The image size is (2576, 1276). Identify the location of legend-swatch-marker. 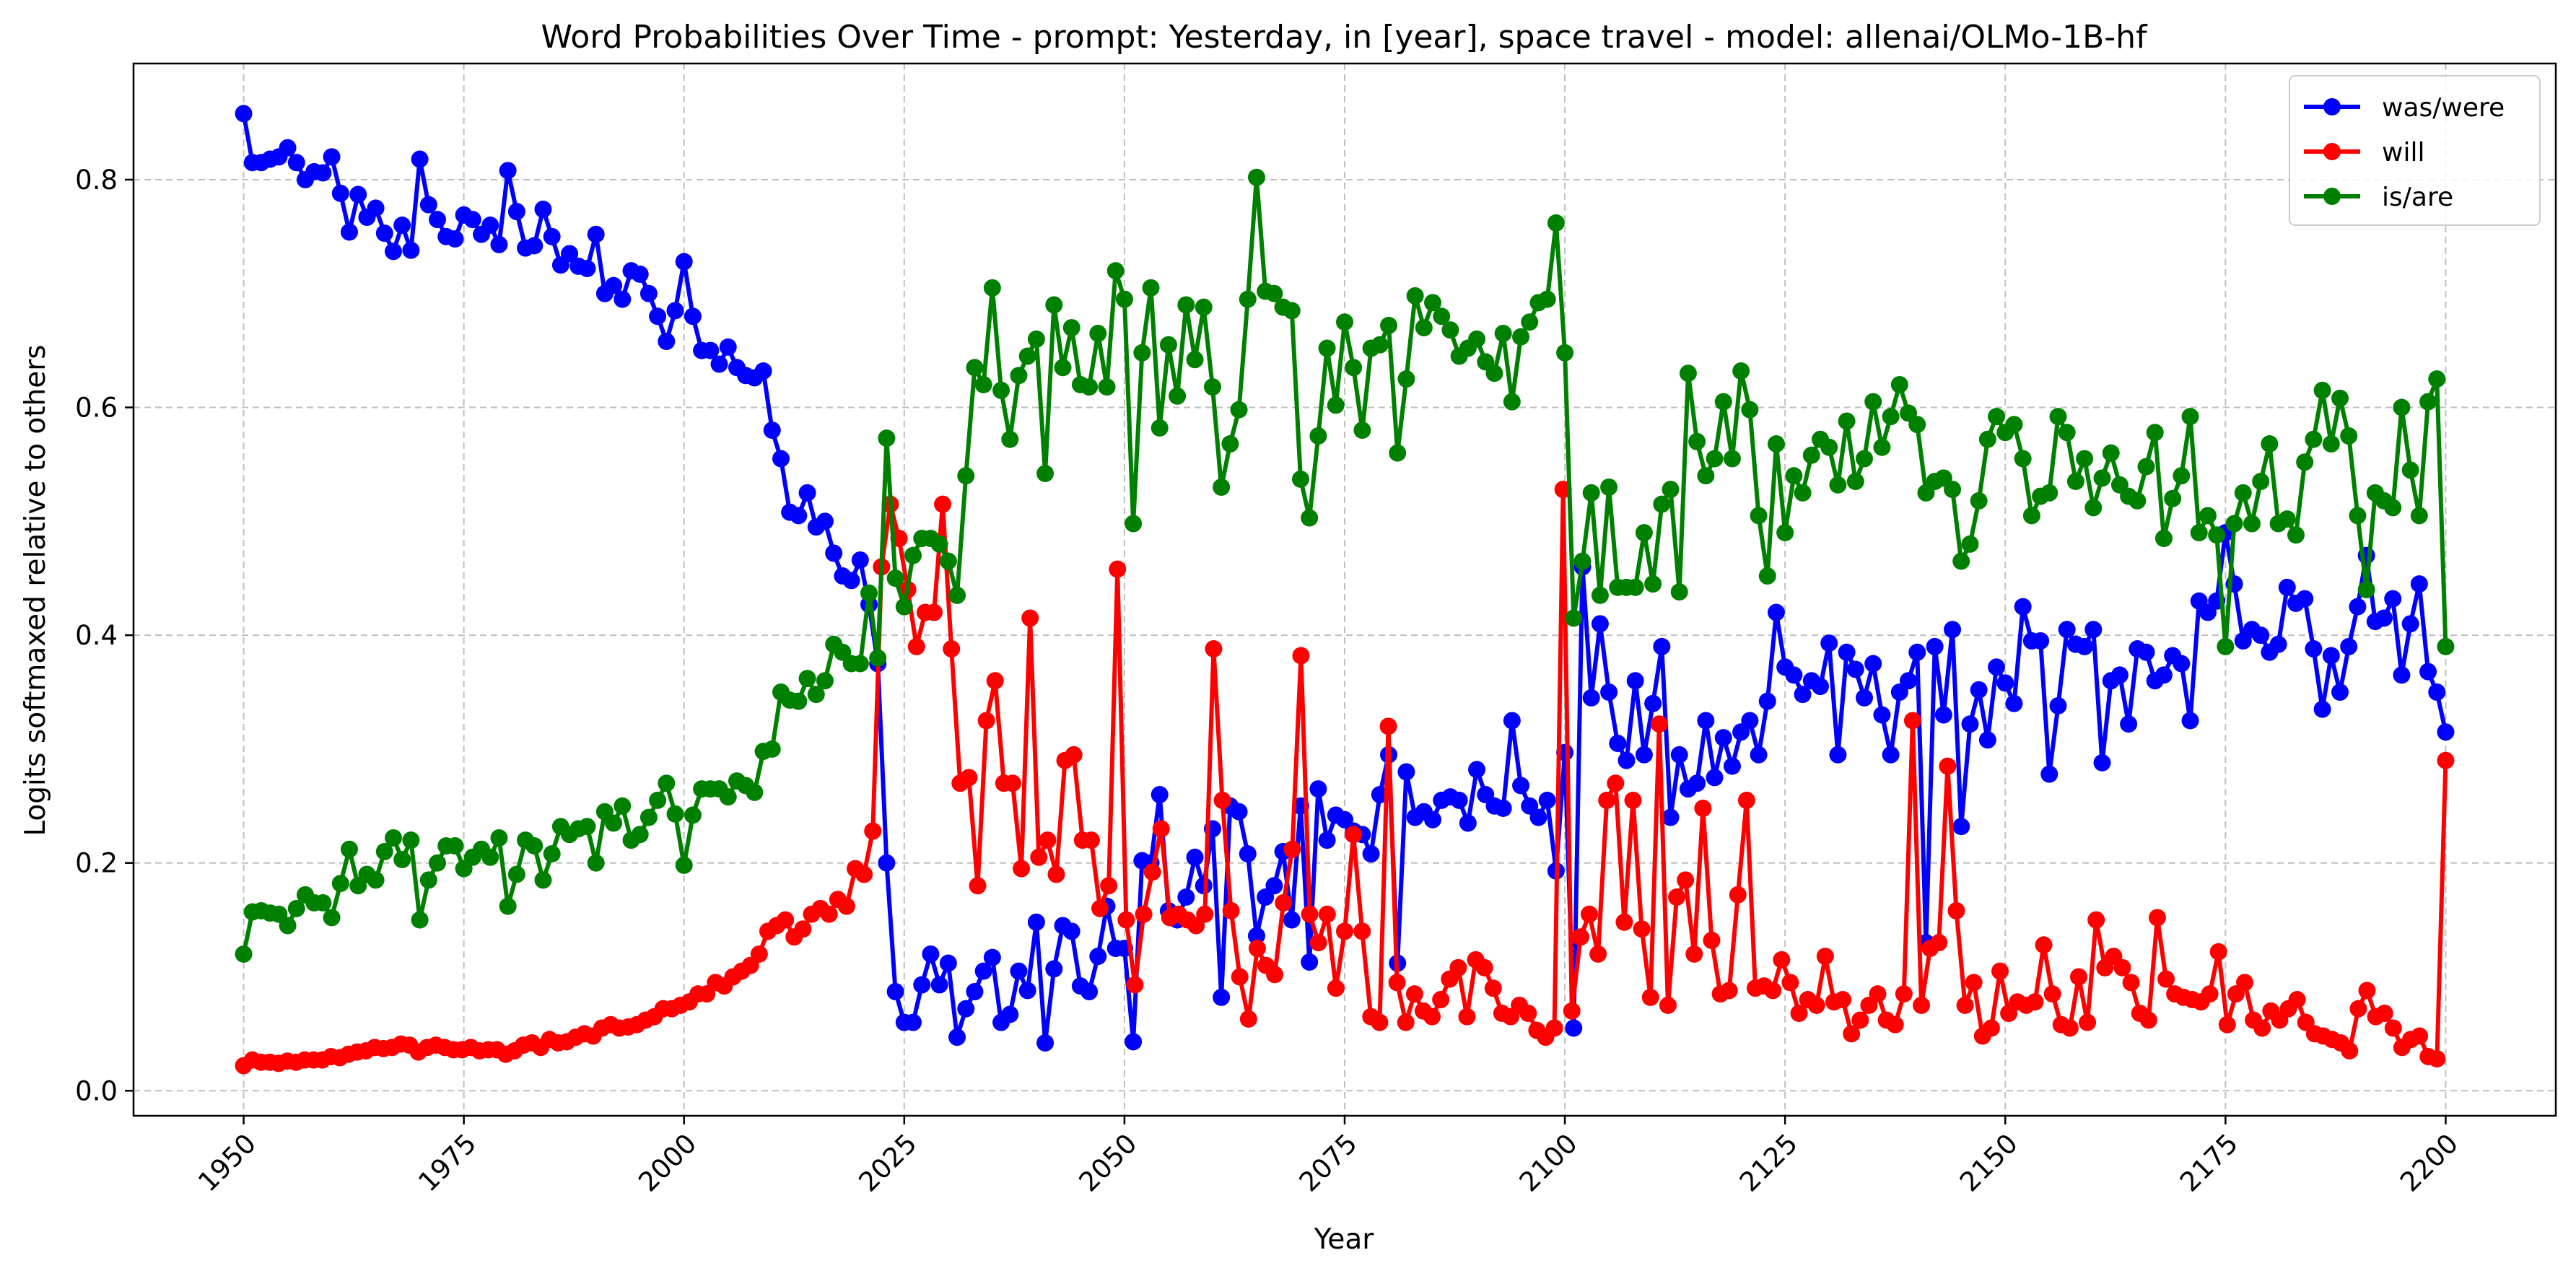
(2332, 196).